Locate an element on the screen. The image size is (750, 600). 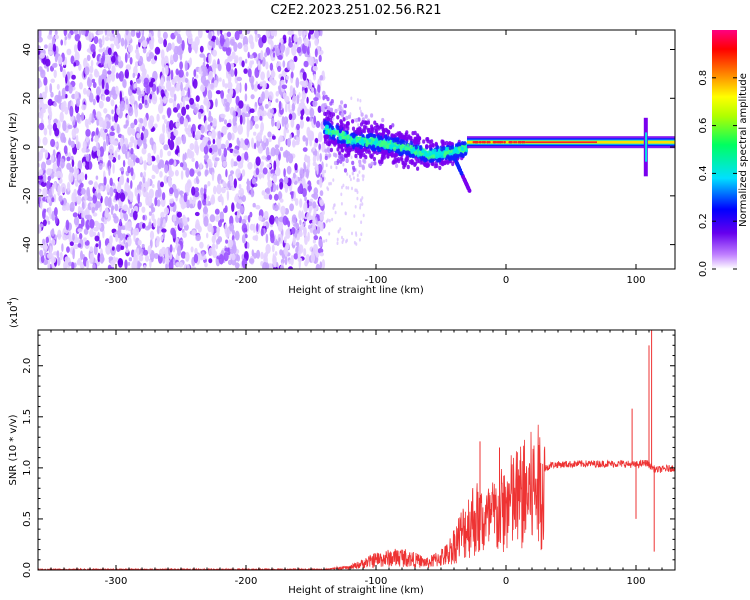
page-title: C2E2.2023.251.02.56.R21 is located at coordinates (355, 10).